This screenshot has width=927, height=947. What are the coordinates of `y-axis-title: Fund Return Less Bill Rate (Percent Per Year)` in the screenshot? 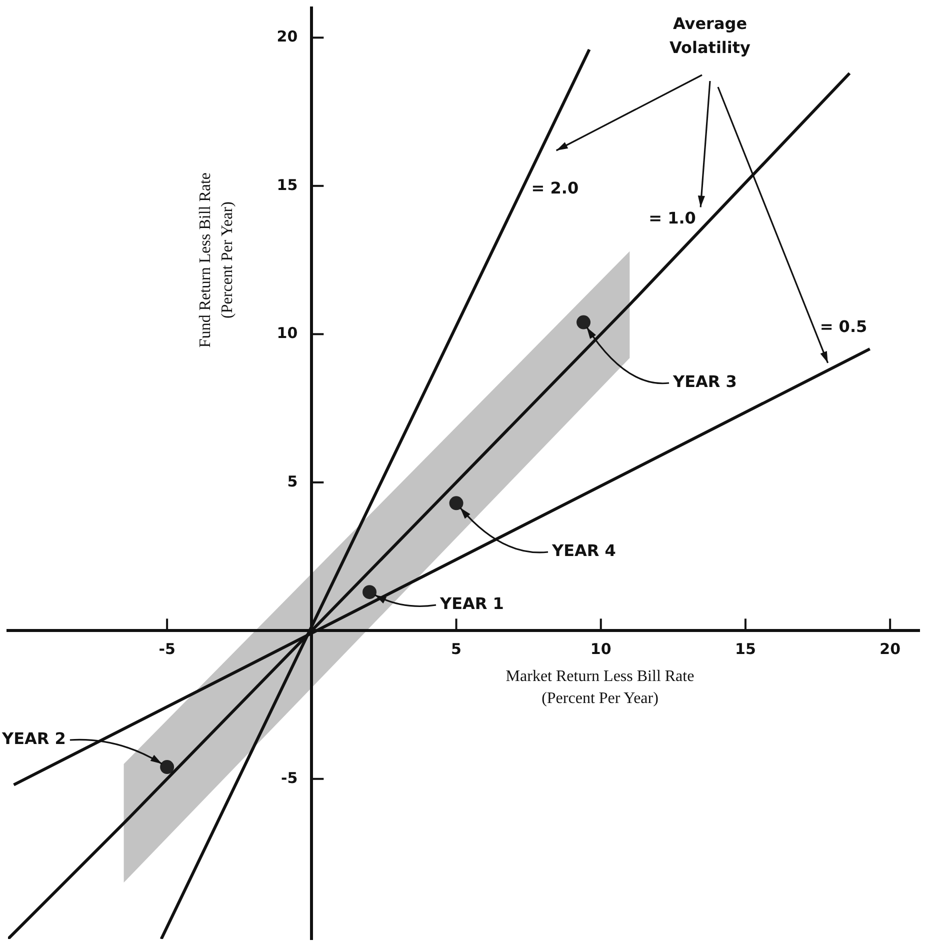 It's located at (216, 260).